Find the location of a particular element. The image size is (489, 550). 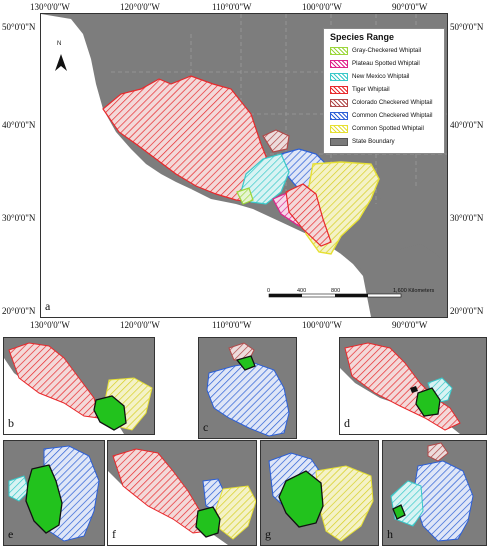

legend-label: State Boundary is located at coordinates (373, 141).